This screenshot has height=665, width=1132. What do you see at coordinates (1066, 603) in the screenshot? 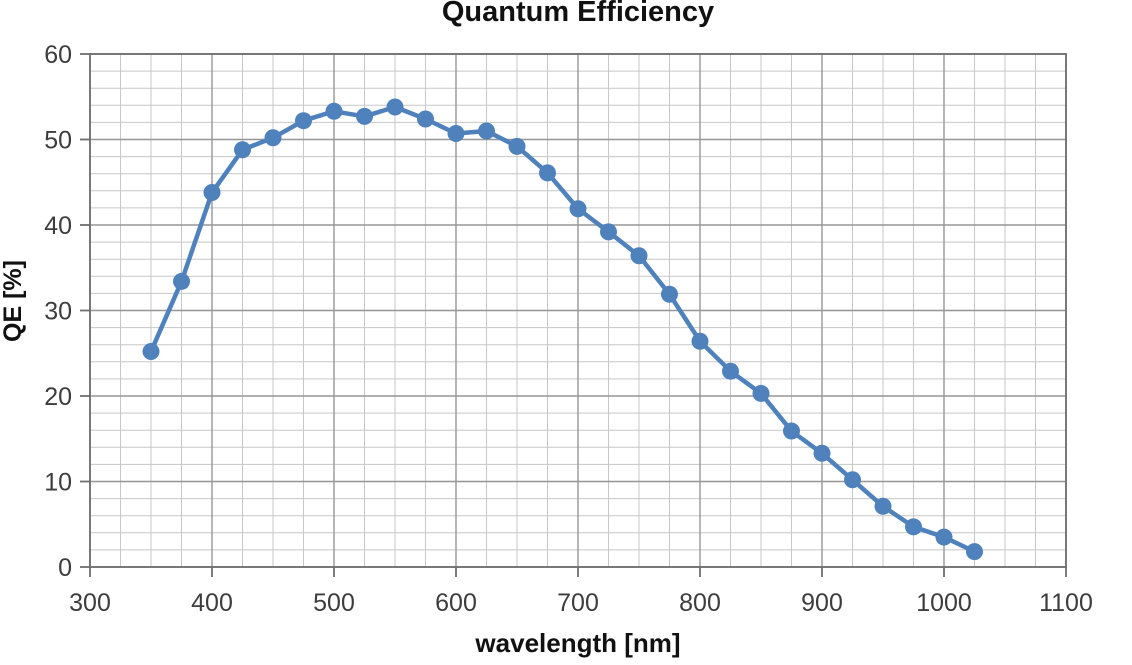
I see `x-tick-label: 1100` at bounding box center [1066, 603].